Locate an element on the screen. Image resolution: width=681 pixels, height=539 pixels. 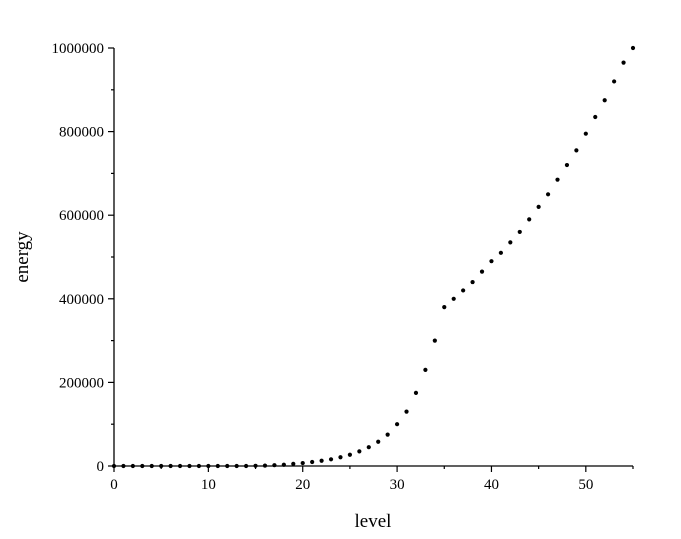
y-axis-title: energy is located at coordinates (22, 257).